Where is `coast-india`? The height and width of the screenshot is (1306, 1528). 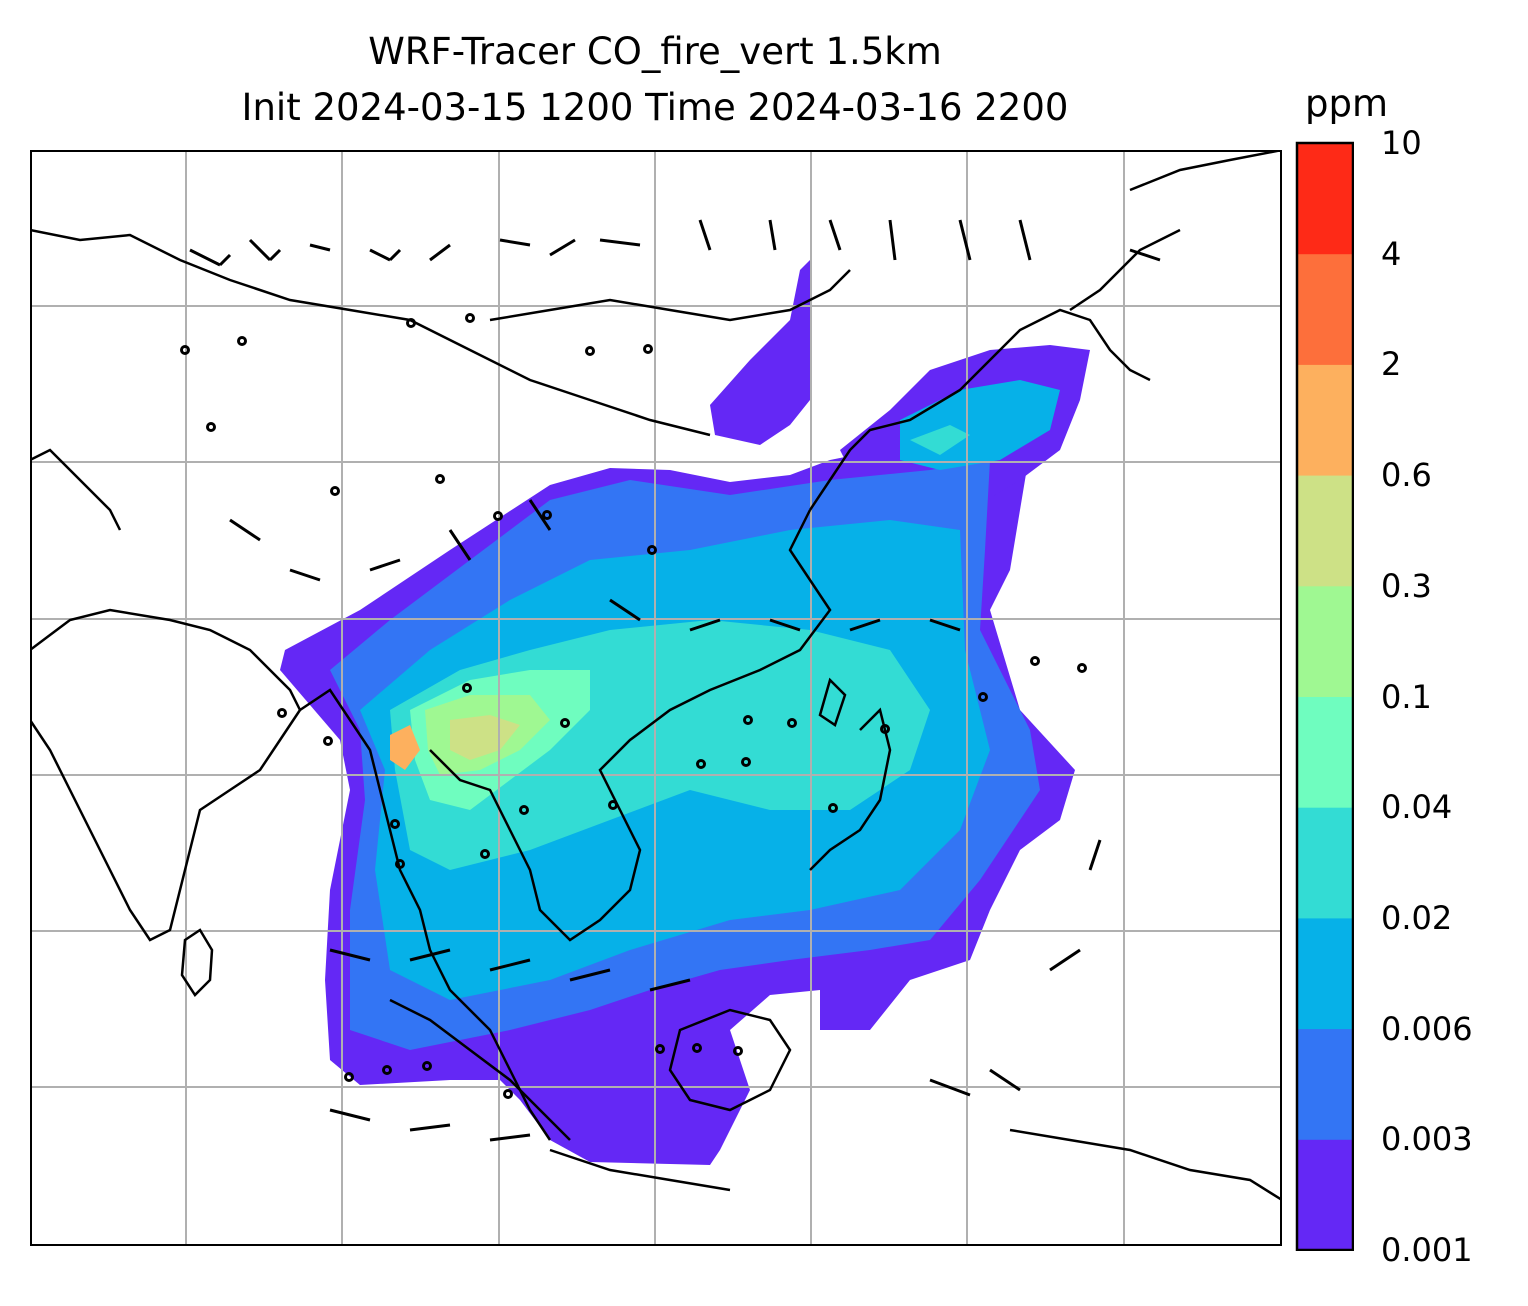 coast-india is located at coordinates (166, 775).